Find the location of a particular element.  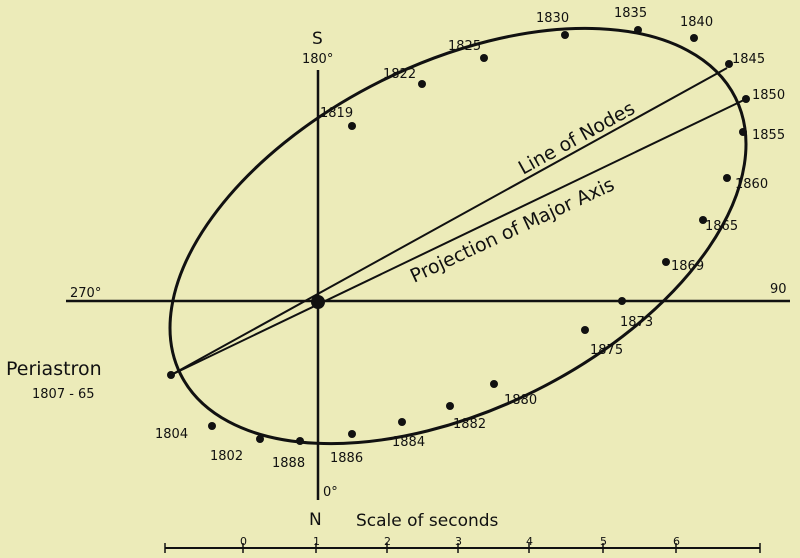

scale-tick-label: 6 is located at coordinates (676, 541).